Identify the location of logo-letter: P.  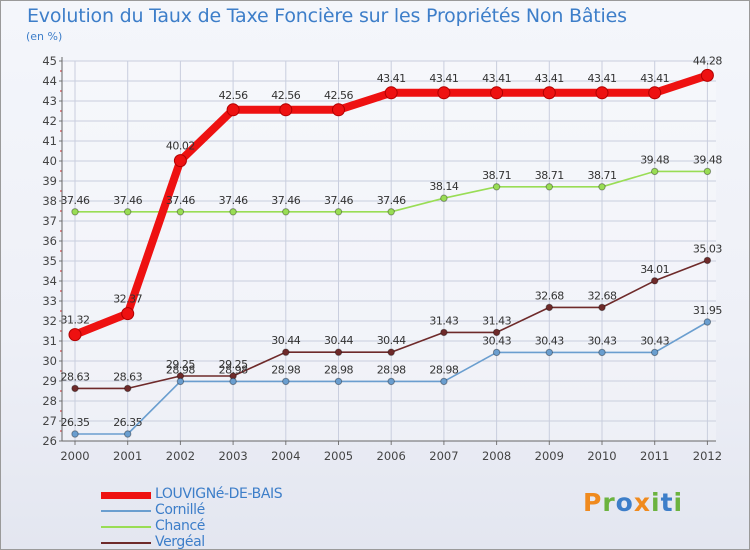
(593, 502).